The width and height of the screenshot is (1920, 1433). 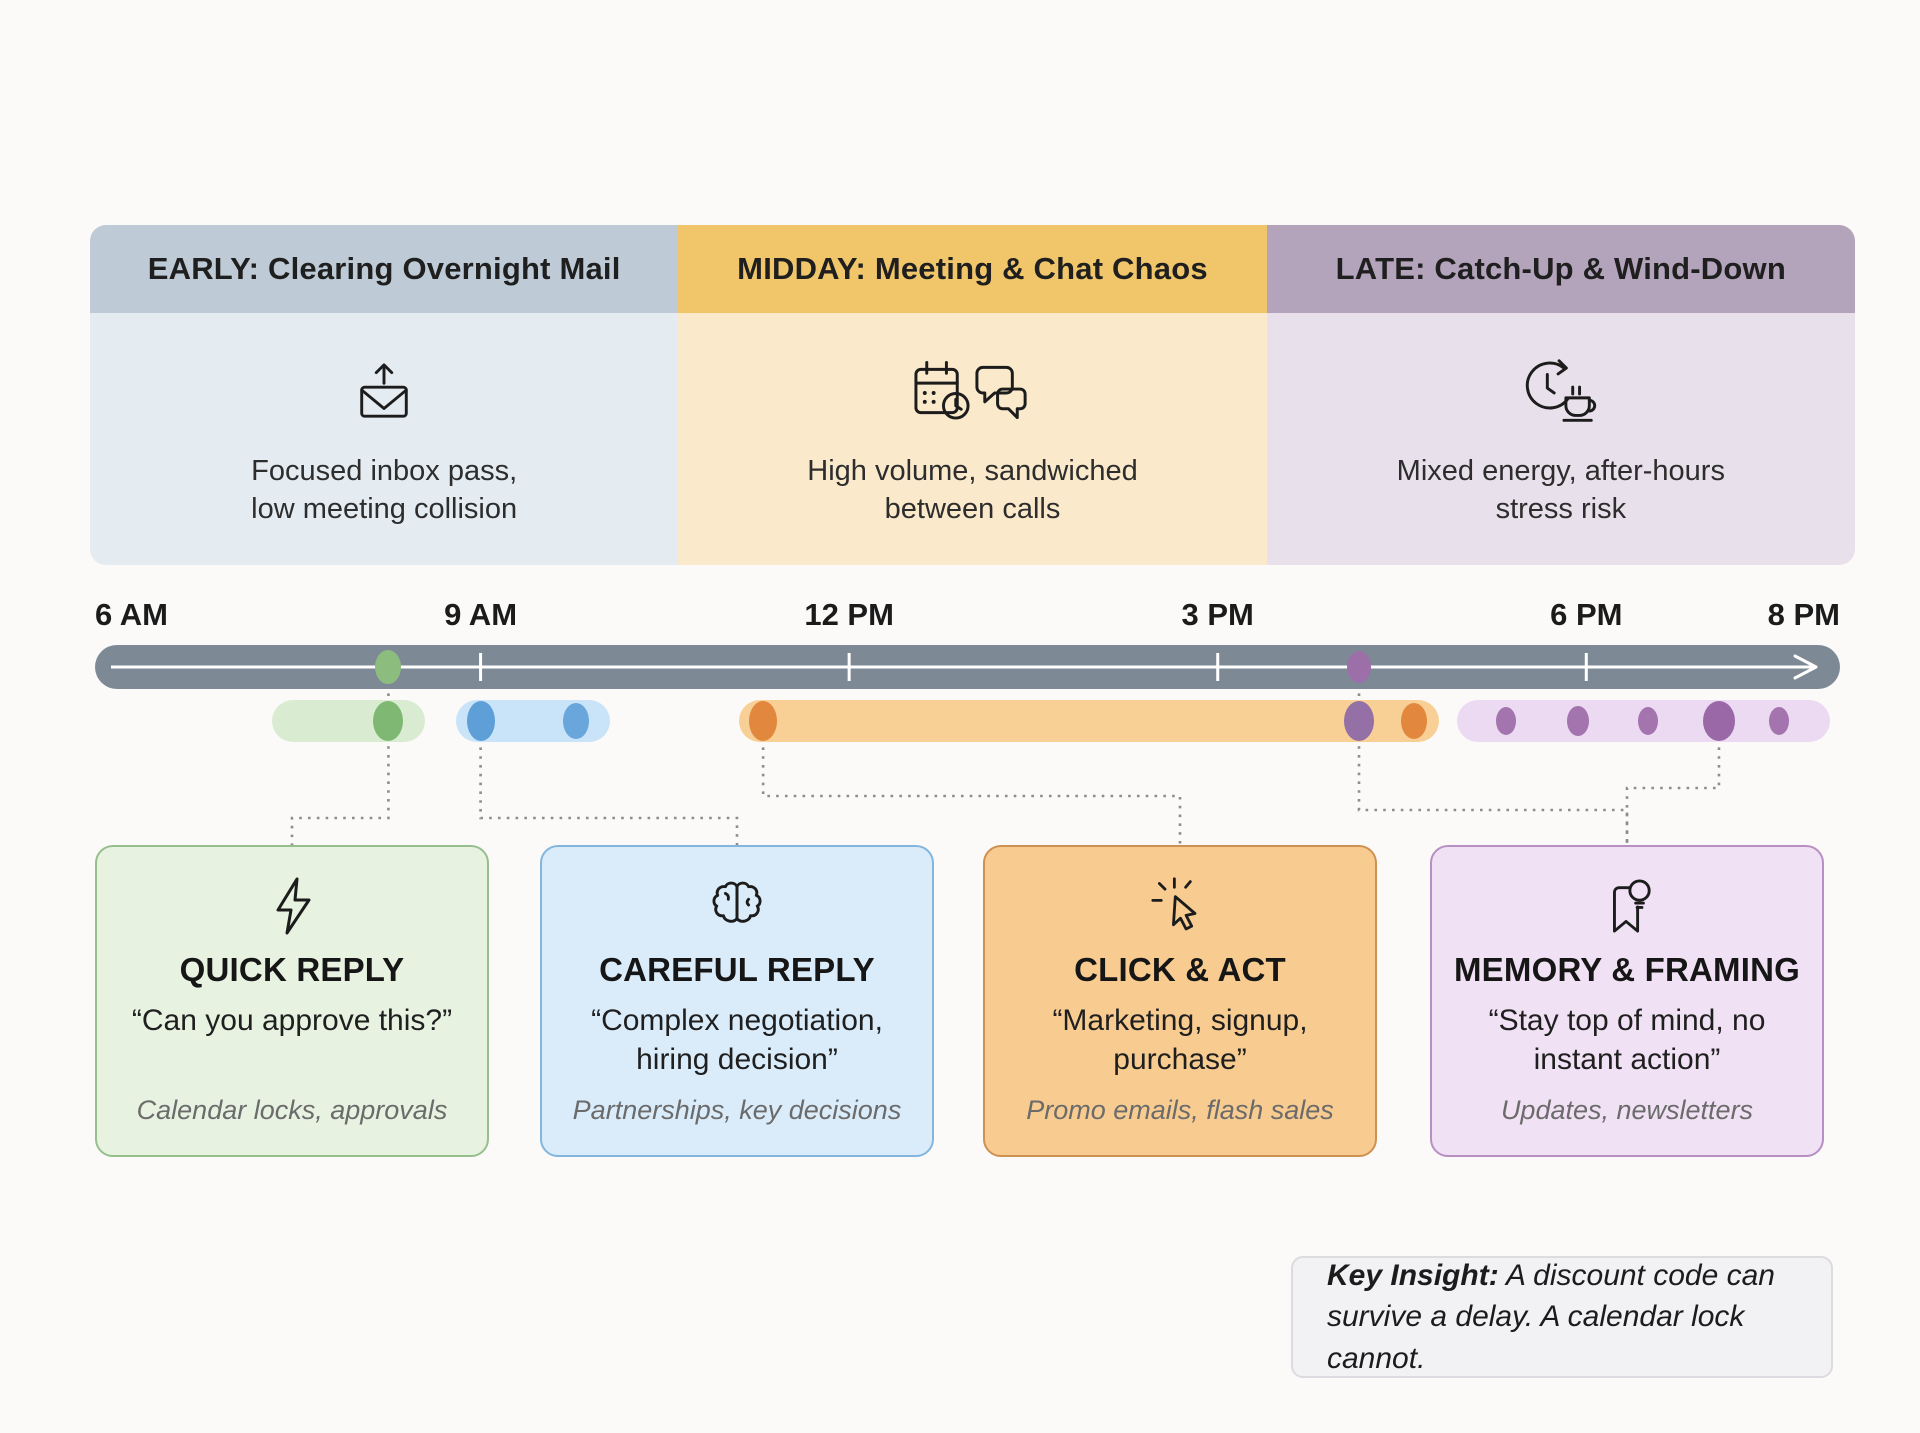 I want to click on cursor-click-icon, so click(x=1180, y=906).